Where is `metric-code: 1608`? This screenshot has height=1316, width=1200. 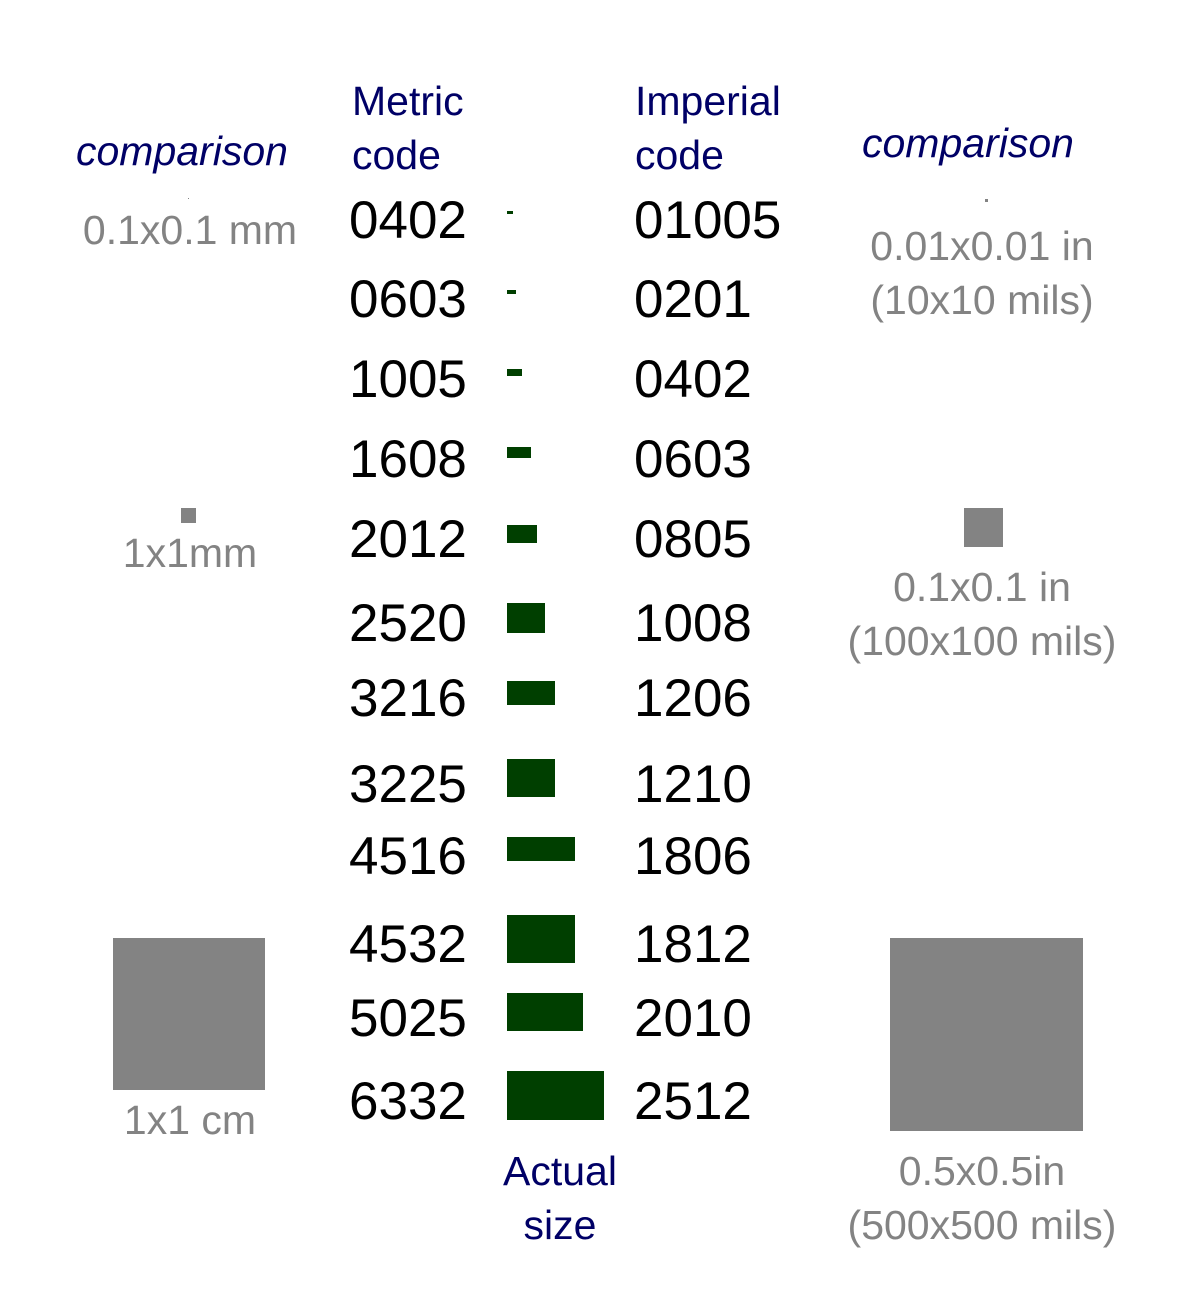 metric-code: 1608 is located at coordinates (408, 459).